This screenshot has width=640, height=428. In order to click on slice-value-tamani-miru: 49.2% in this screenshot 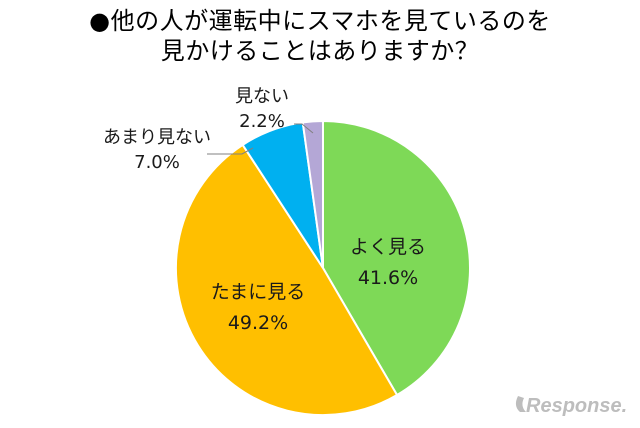, I will do `click(258, 323)`.